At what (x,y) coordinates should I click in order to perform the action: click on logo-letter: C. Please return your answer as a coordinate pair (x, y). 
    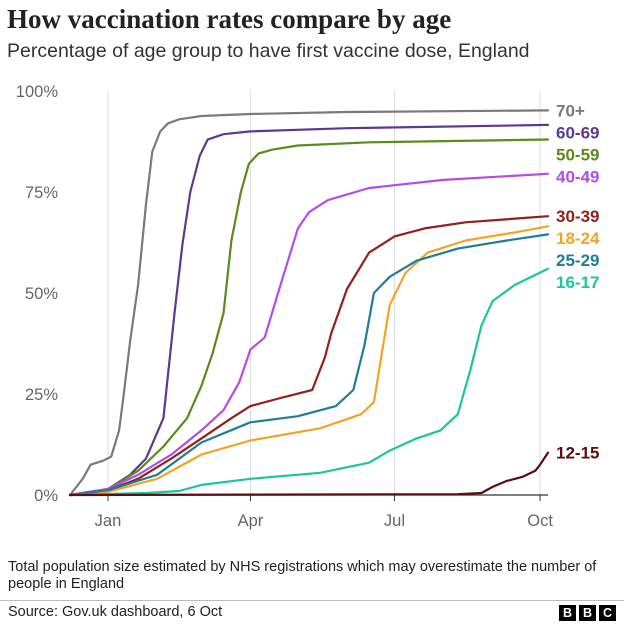
    Looking at the image, I should click on (607, 613).